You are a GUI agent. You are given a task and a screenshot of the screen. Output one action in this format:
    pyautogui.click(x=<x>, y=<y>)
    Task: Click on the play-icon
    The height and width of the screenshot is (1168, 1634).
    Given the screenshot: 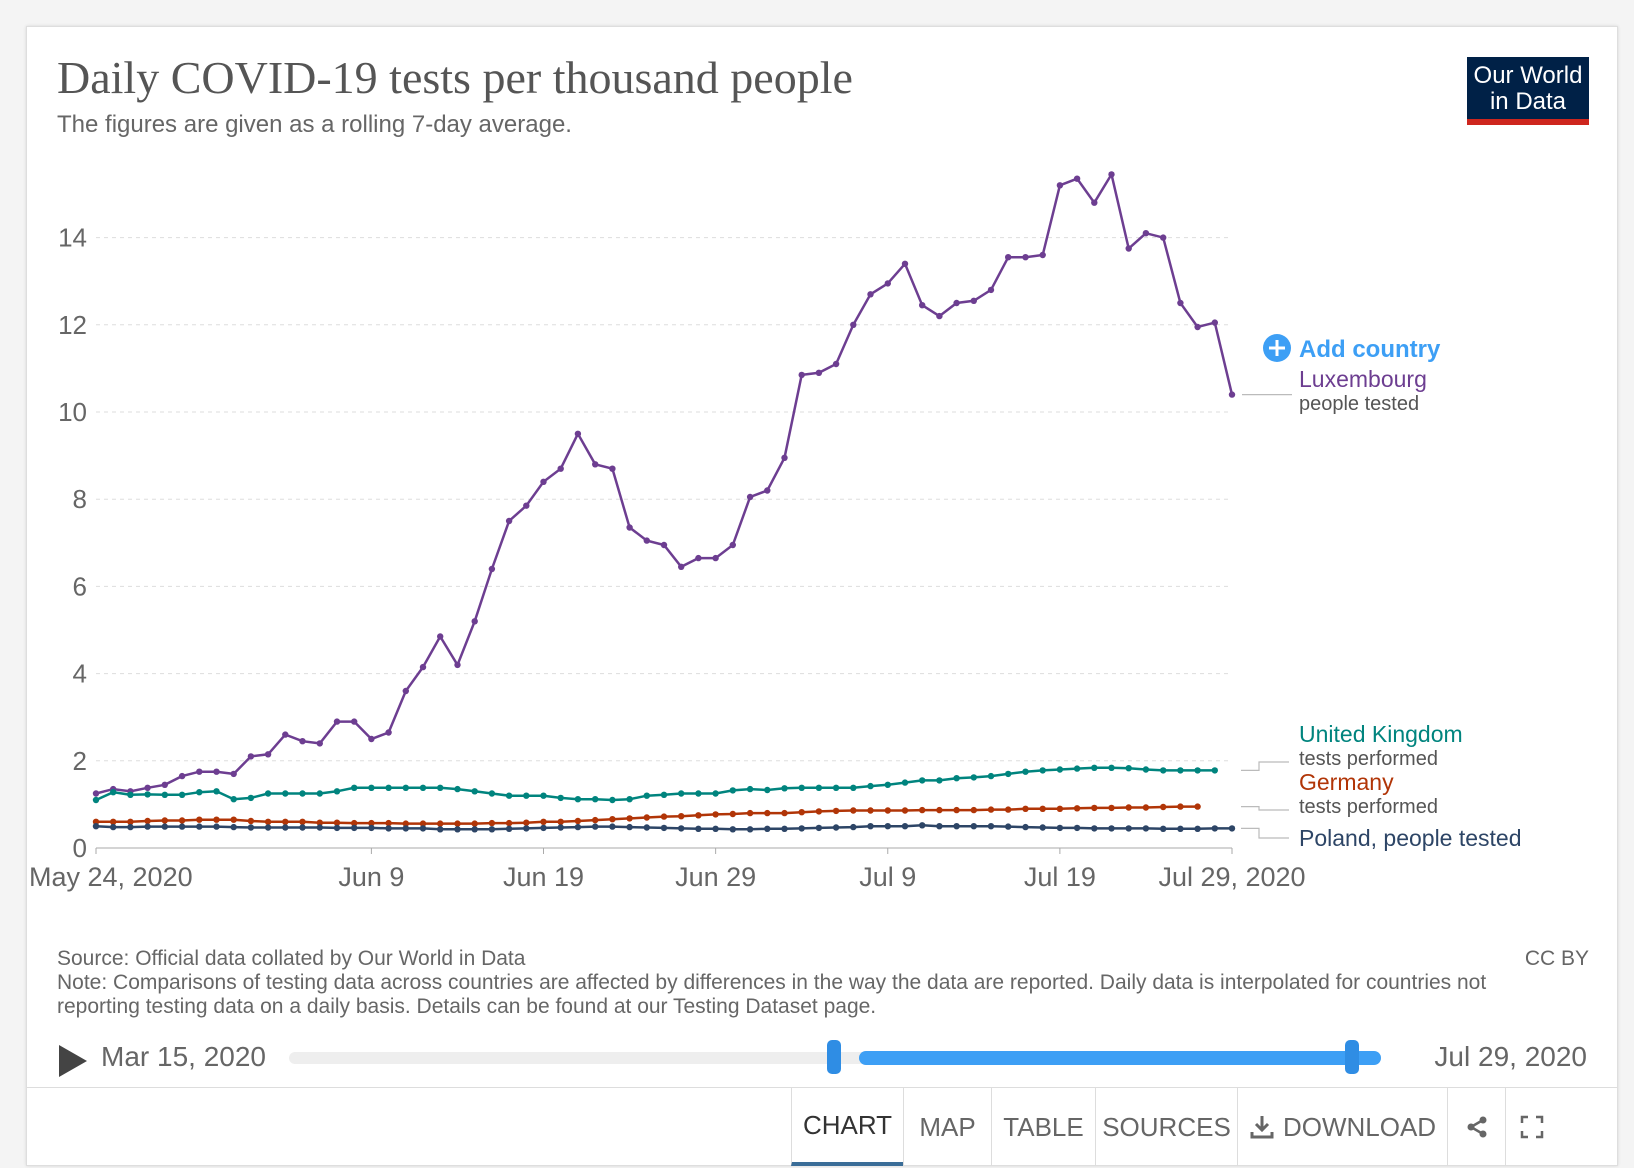 What is the action you would take?
    pyautogui.click(x=73, y=1061)
    